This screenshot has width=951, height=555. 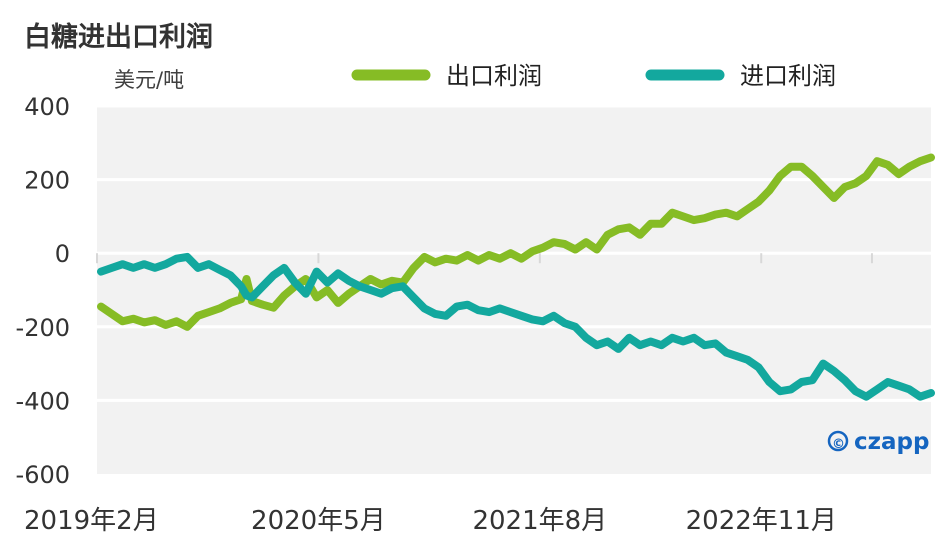 What do you see at coordinates (118, 37) in the screenshot?
I see `chart-title: 白糖进出口利润` at bounding box center [118, 37].